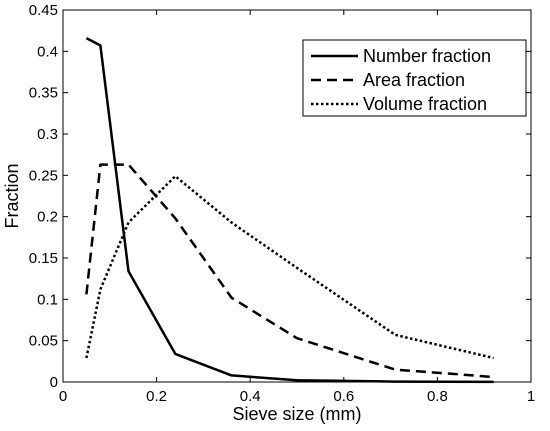 Image resolution: width=550 pixels, height=431 pixels. What do you see at coordinates (43, 258) in the screenshot?
I see `y-tick-label: 0.15` at bounding box center [43, 258].